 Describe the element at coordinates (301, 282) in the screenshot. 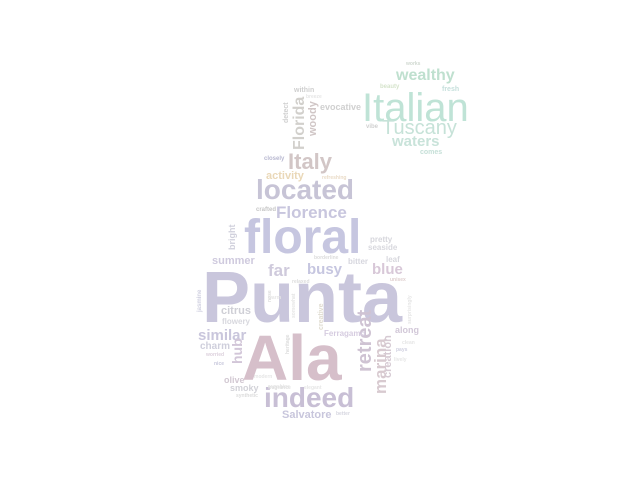

I see `word-relaxed: relaxed` at that location.